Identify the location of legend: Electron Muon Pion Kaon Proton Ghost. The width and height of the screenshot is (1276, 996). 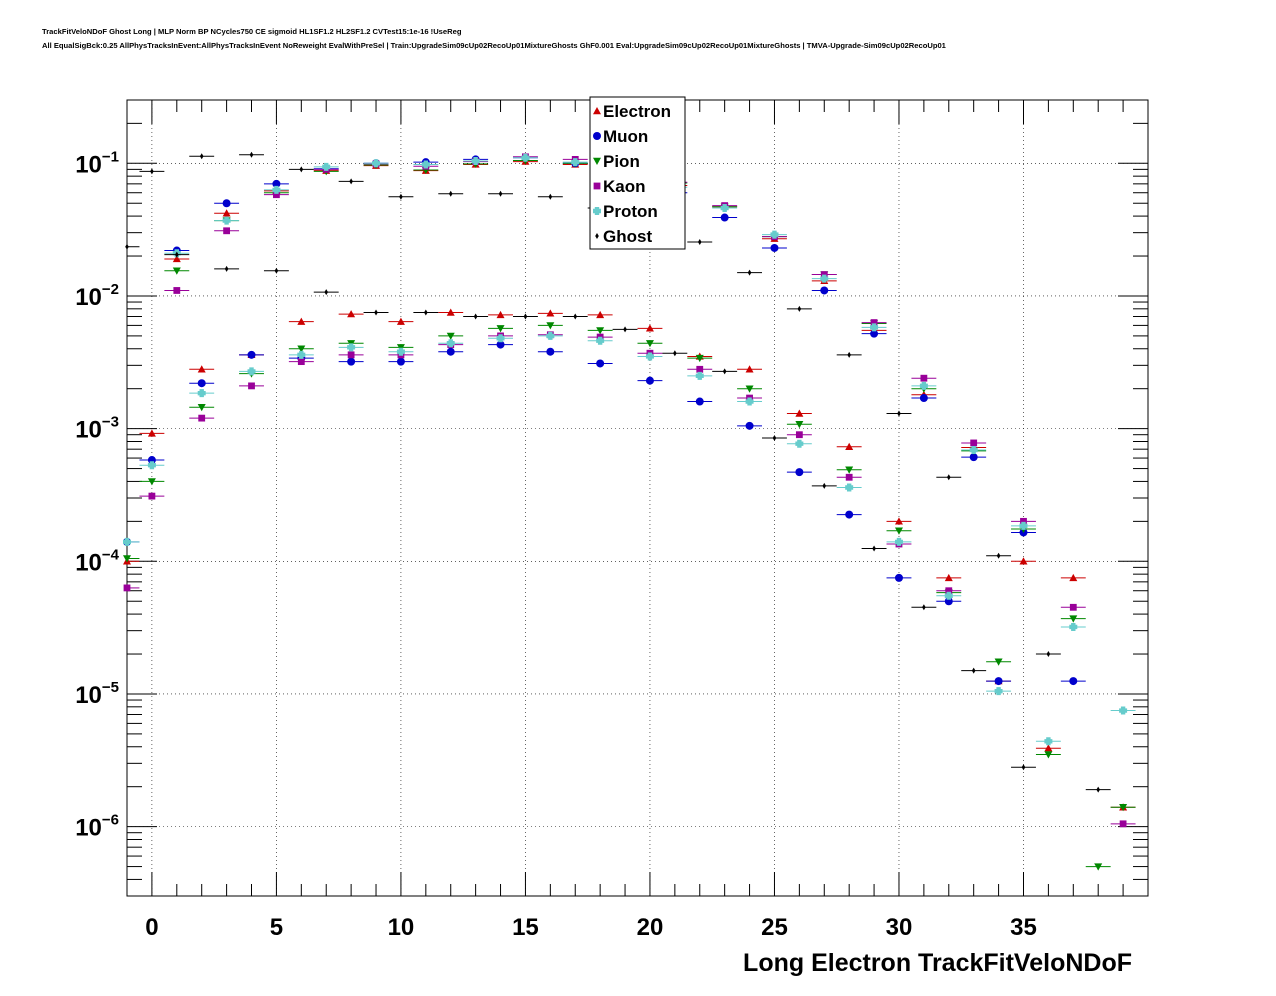
(637, 173).